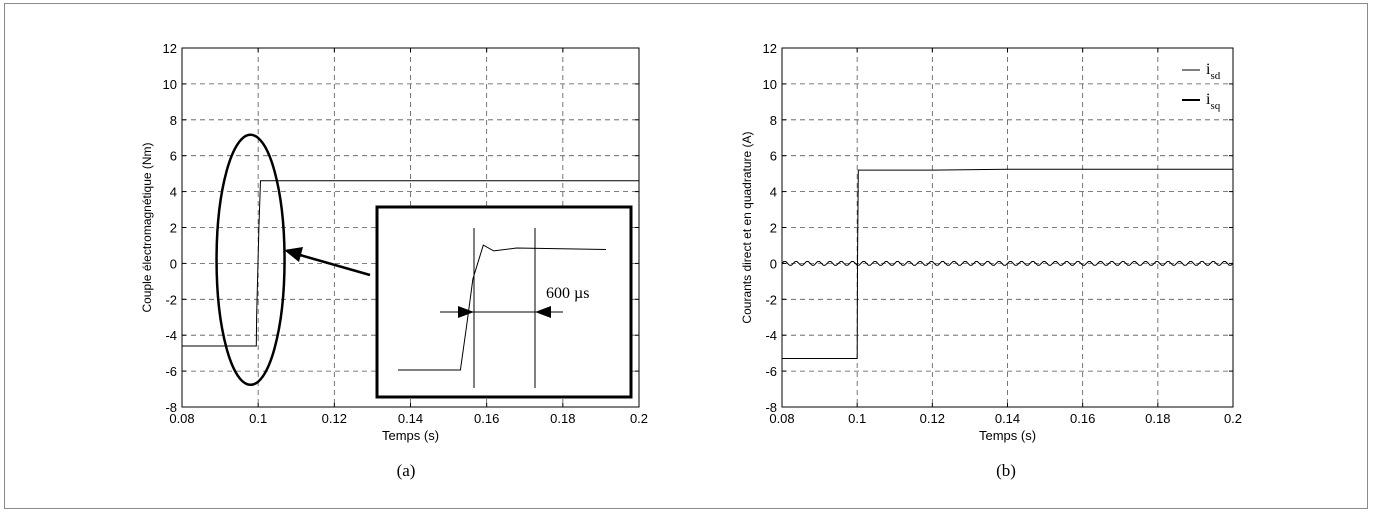  I want to click on chart-a-series, so click(410, 263).